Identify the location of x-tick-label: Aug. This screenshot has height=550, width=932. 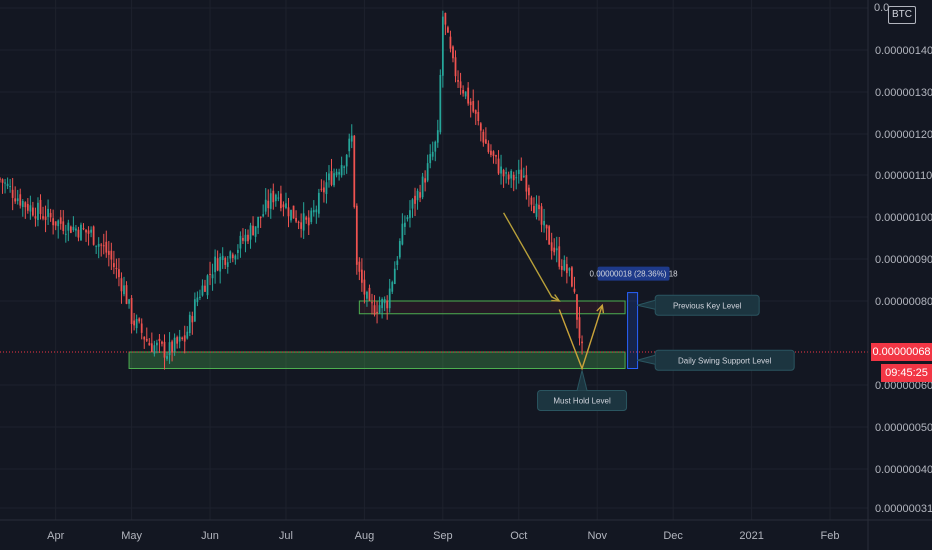
(365, 536).